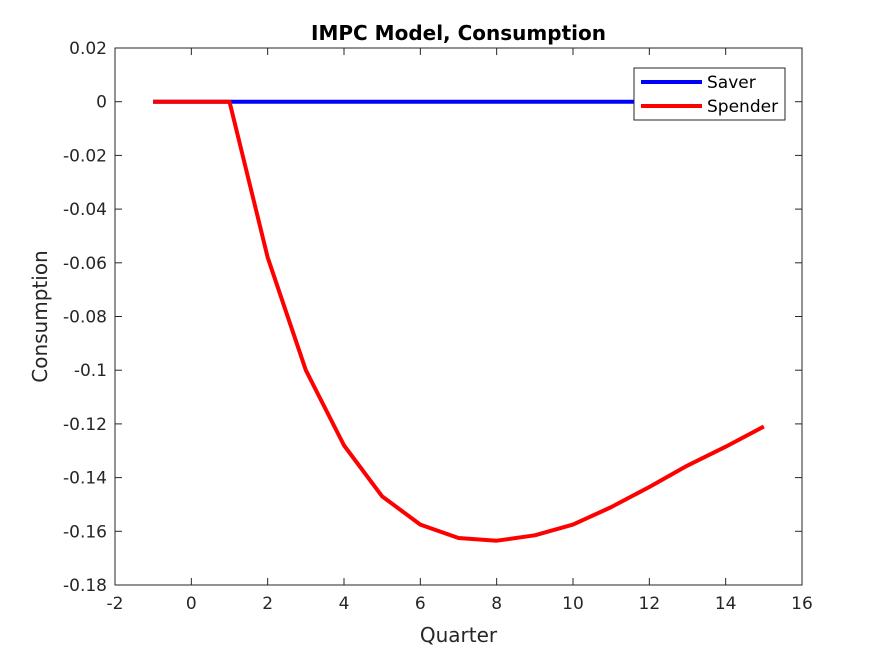 The height and width of the screenshot is (659, 887). I want to click on y-tick-label: -0.14, so click(85, 479).